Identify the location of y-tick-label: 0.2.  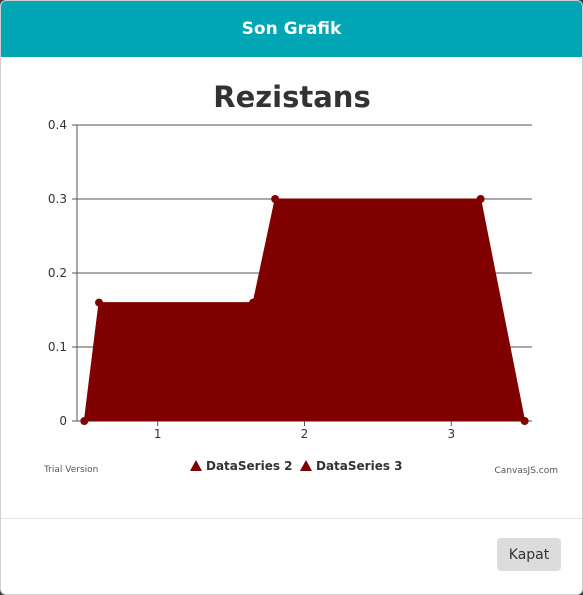
(57, 273).